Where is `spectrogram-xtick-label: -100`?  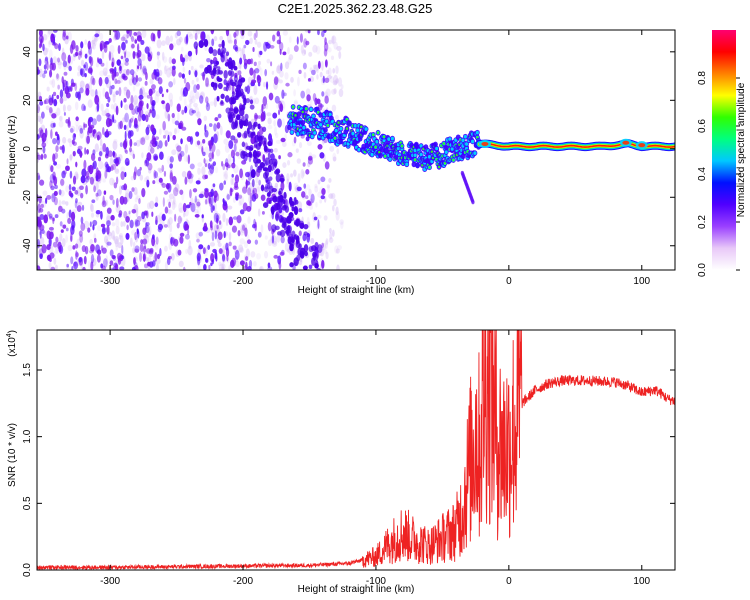
spectrogram-xtick-label: -100 is located at coordinates (376, 281).